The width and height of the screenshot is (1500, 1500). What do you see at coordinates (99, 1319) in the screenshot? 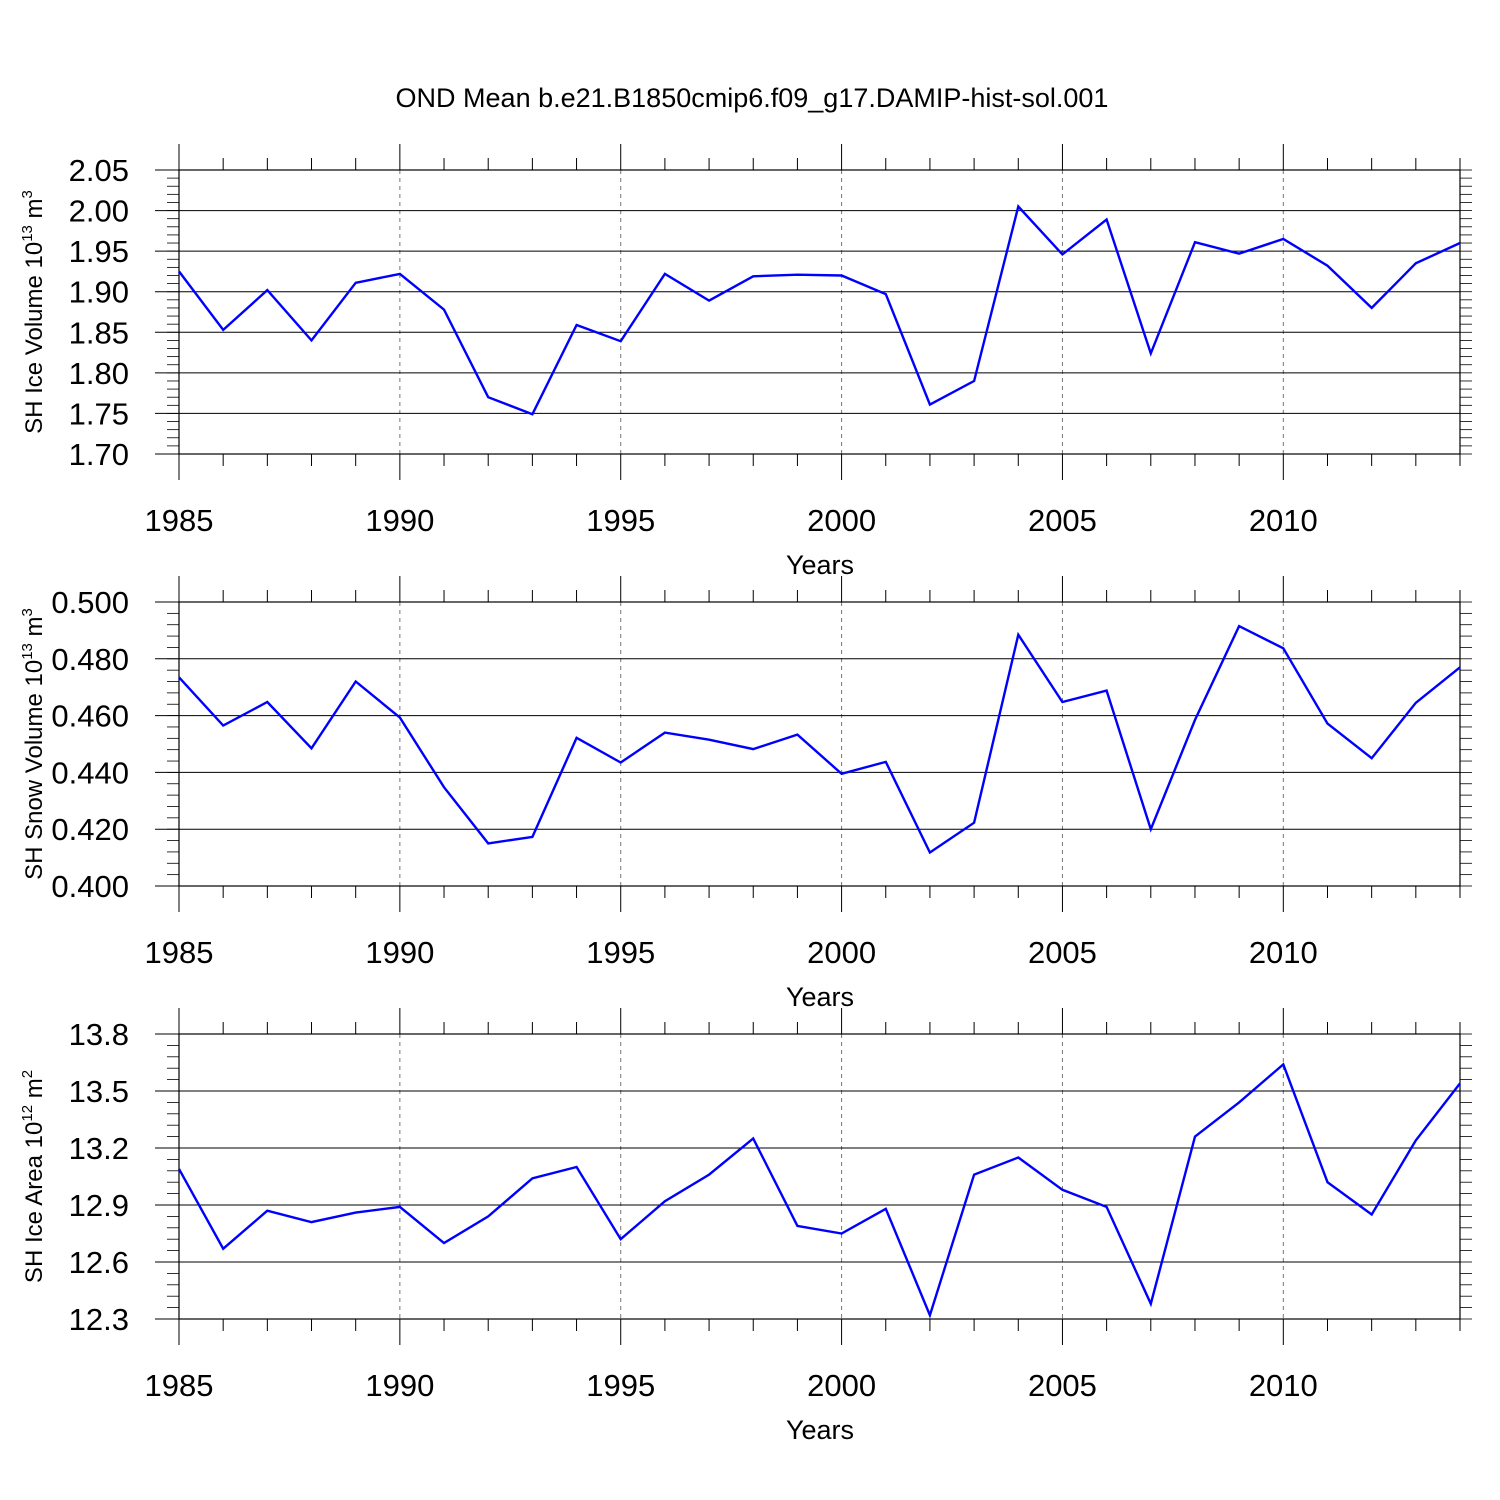
I see `y-tick-label: 12.3` at bounding box center [99, 1319].